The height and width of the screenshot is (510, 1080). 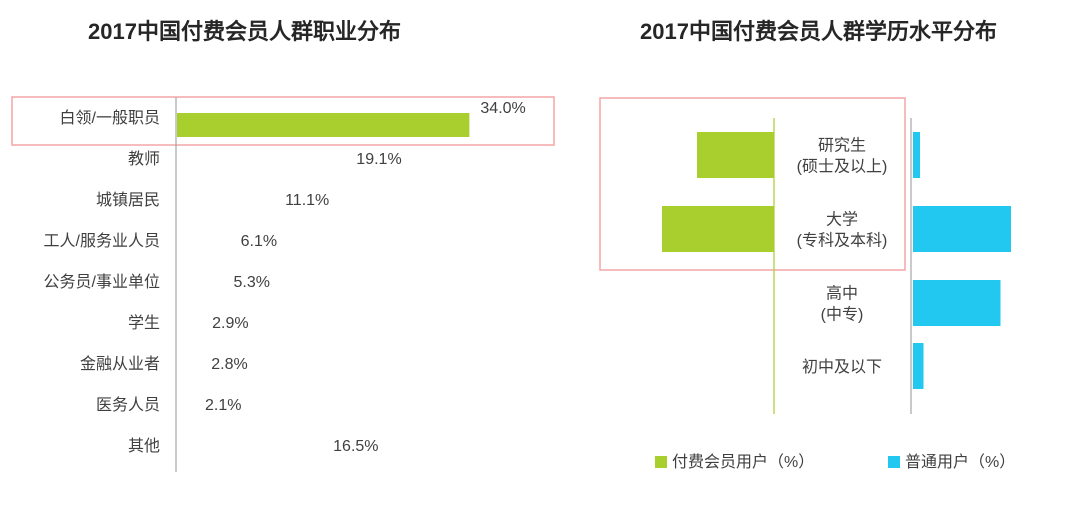 What do you see at coordinates (842, 167) in the screenshot?
I see `category-label: (硕士及以上)` at bounding box center [842, 167].